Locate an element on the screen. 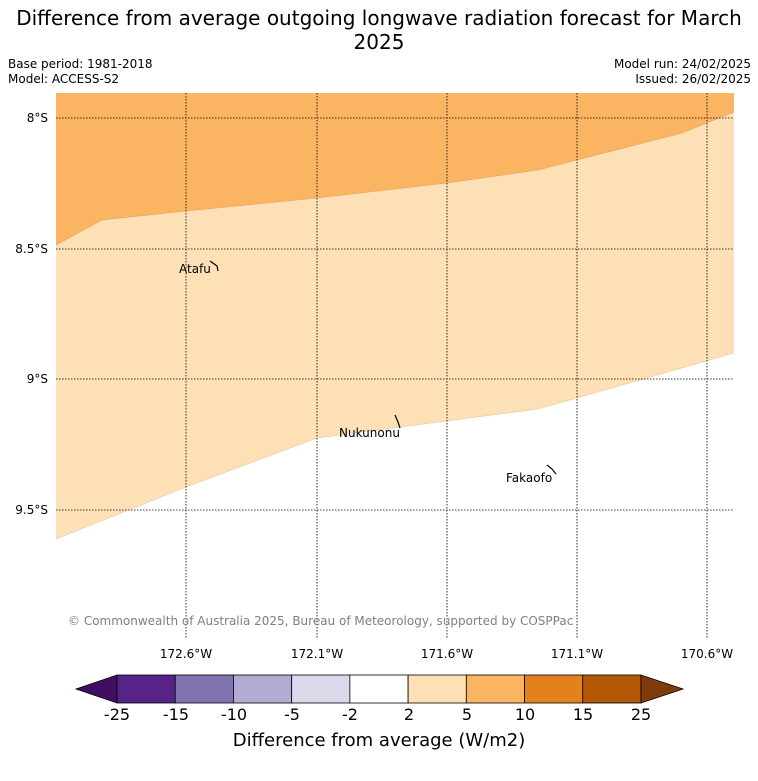 The width and height of the screenshot is (758, 781). colorbar-extend-low is located at coordinates (96, 689).